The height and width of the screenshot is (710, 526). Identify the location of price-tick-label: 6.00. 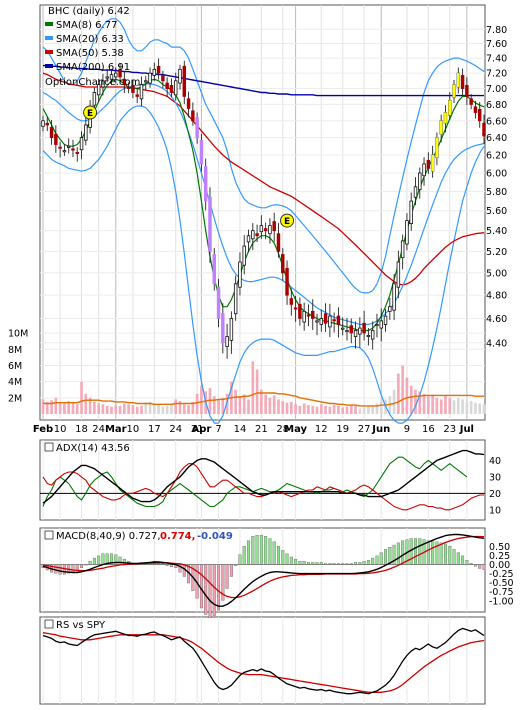
(496, 173).